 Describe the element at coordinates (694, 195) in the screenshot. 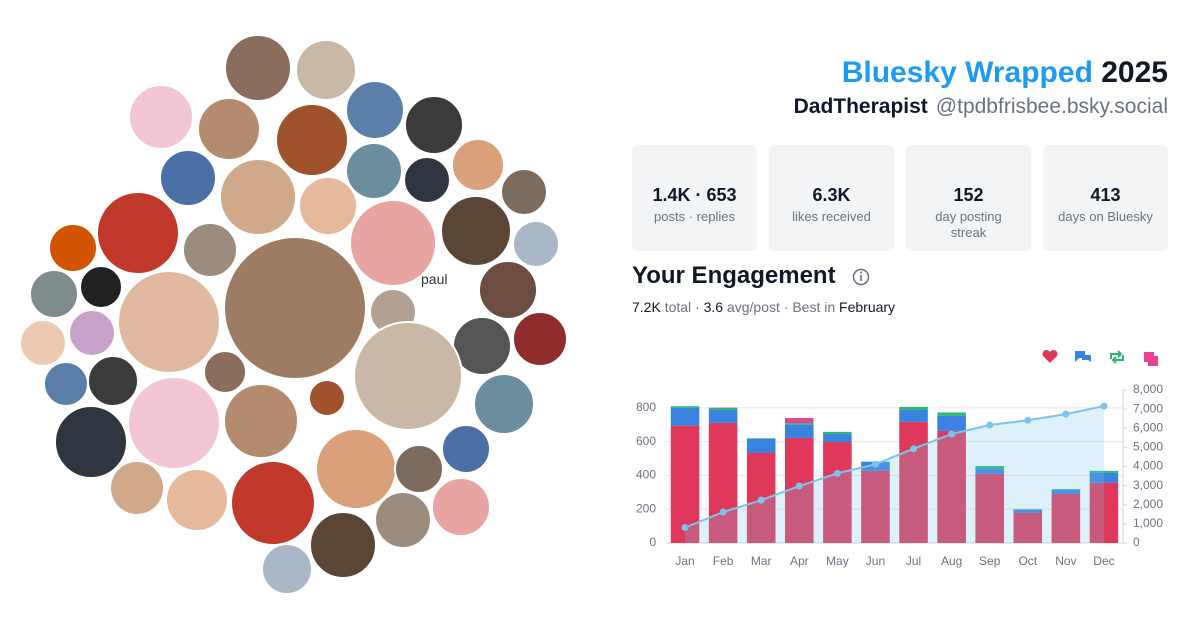

I see `stat-value: 1.4K · 653` at that location.